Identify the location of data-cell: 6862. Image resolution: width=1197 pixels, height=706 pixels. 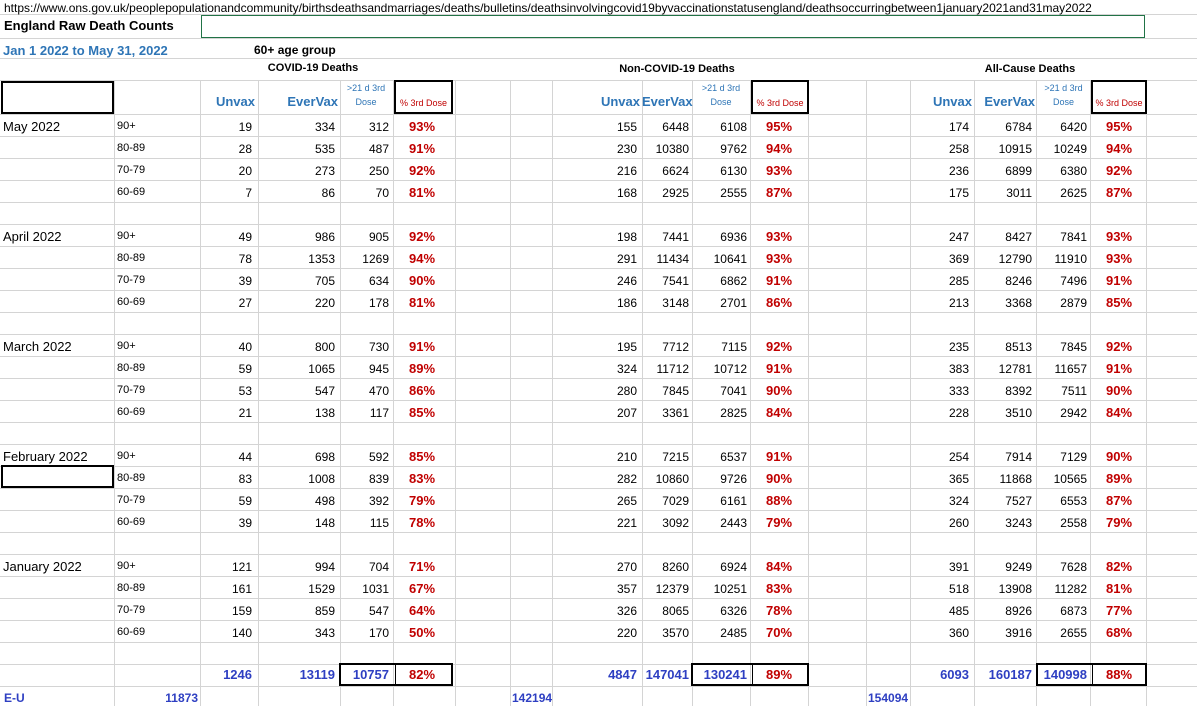
(733, 281).